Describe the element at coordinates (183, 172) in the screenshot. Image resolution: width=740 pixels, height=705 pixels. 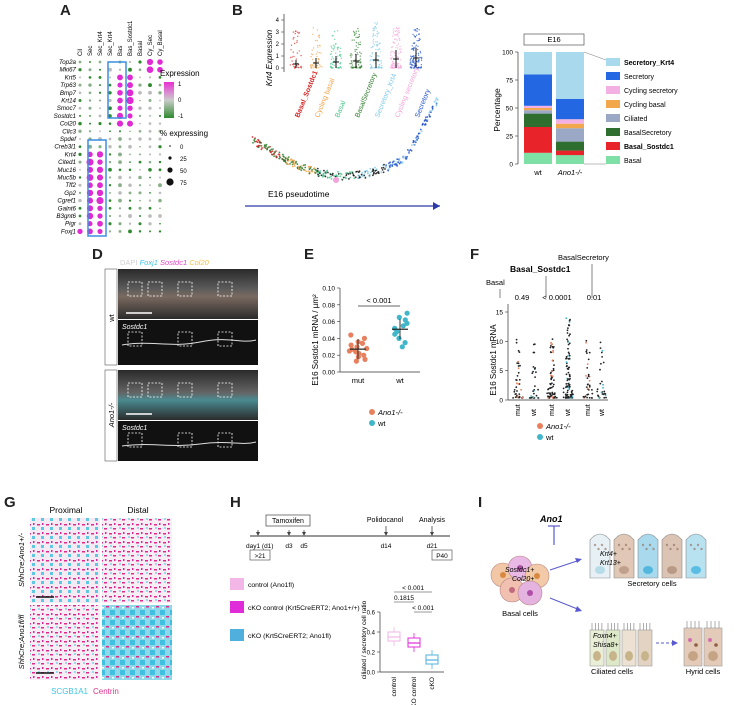
I see `a-size-label: 50` at that location.